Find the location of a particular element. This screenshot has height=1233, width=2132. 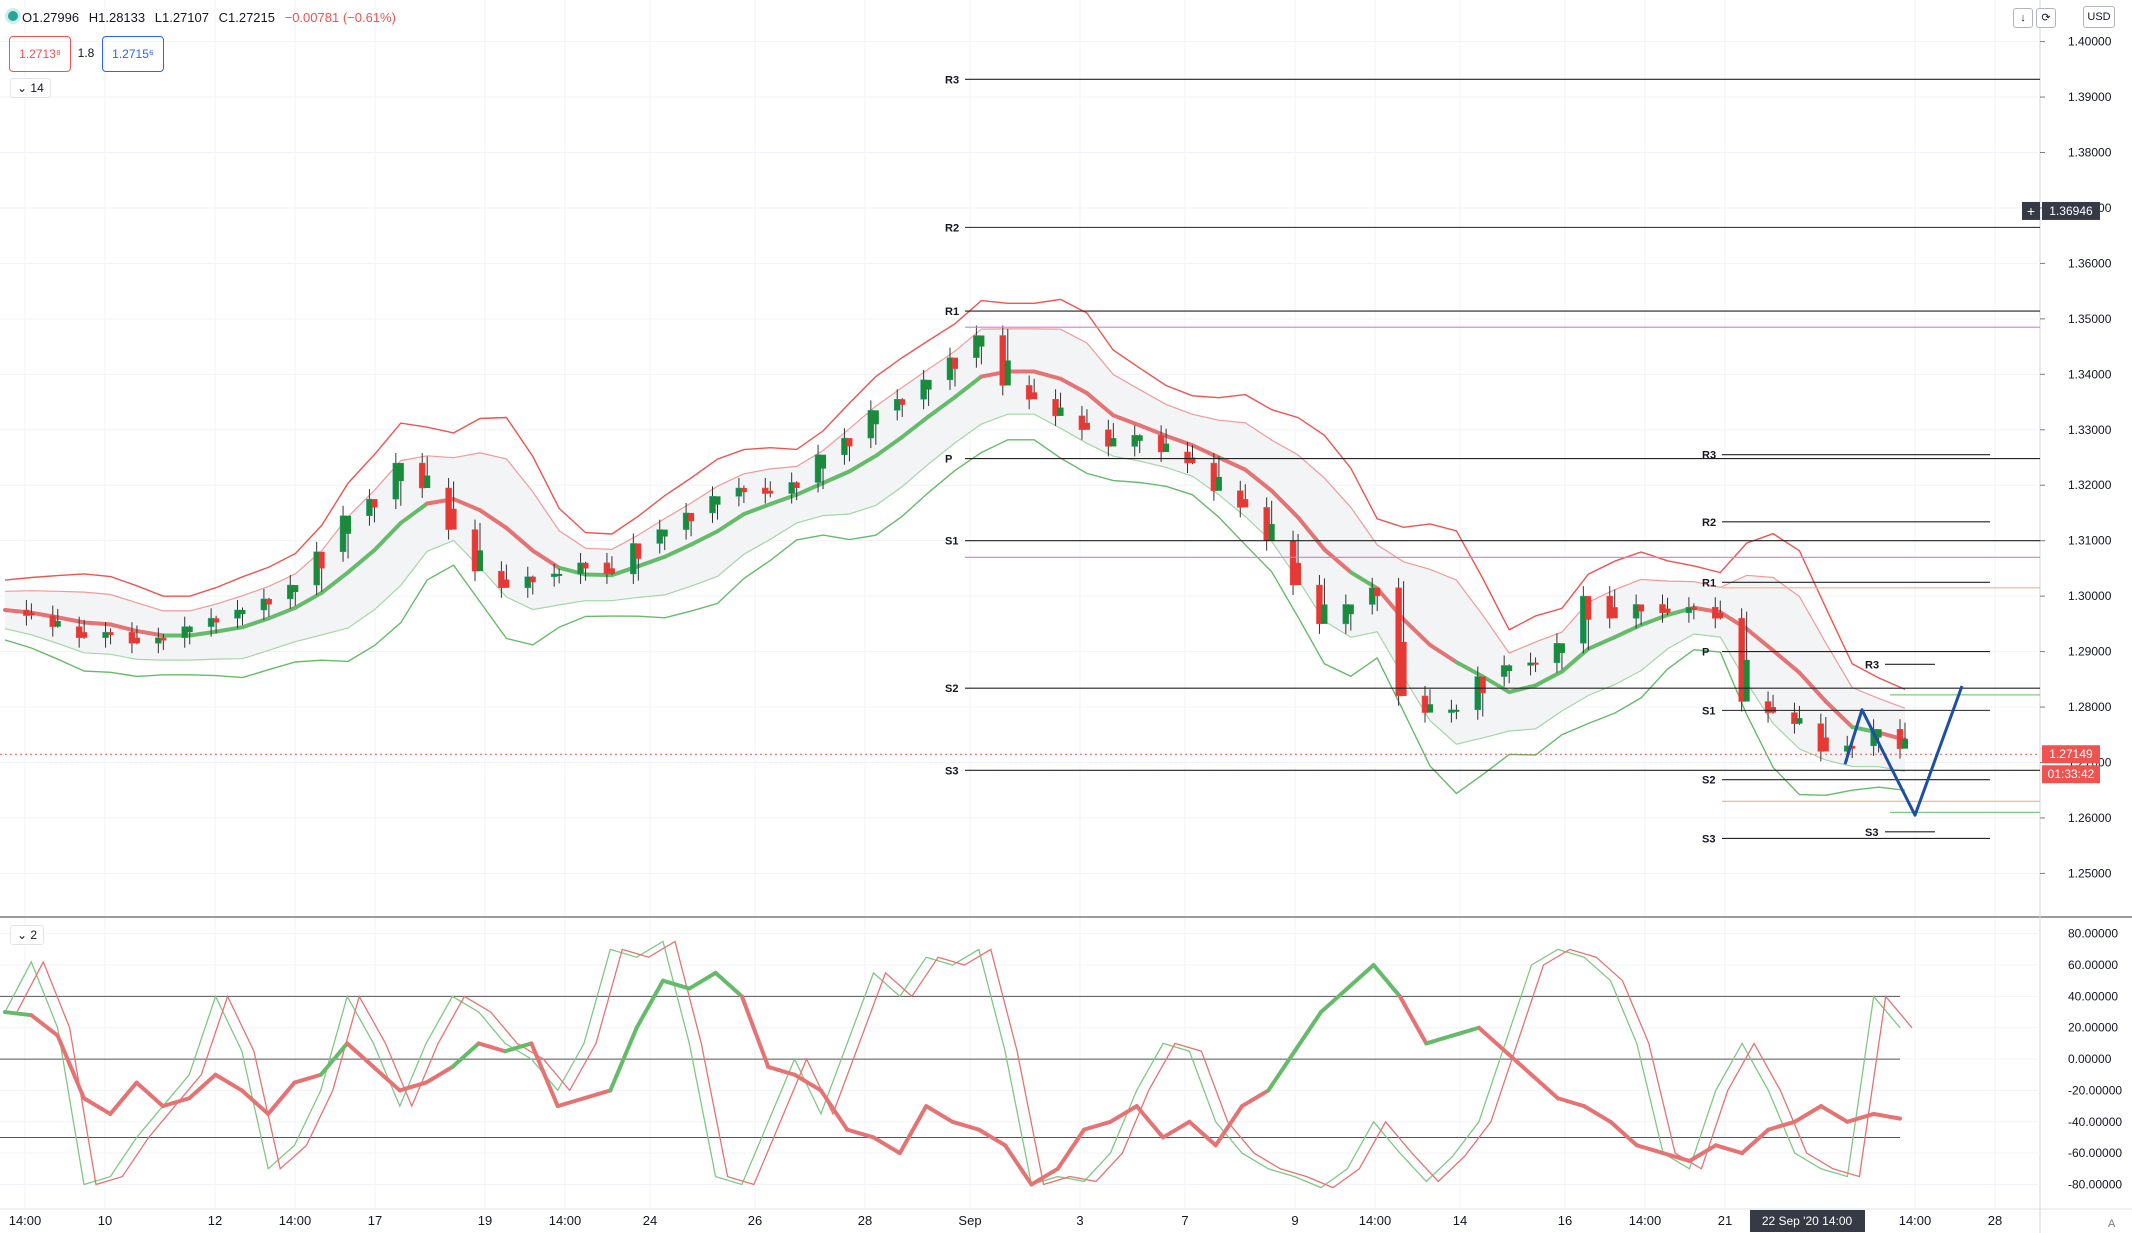

forecast-path is located at coordinates (1903, 751).